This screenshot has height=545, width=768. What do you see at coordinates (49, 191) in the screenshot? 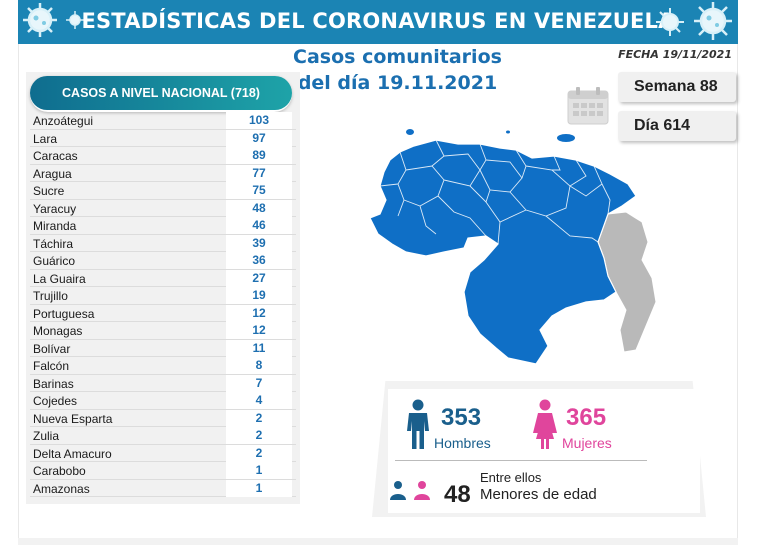
I see `state-name: Sucre` at bounding box center [49, 191].